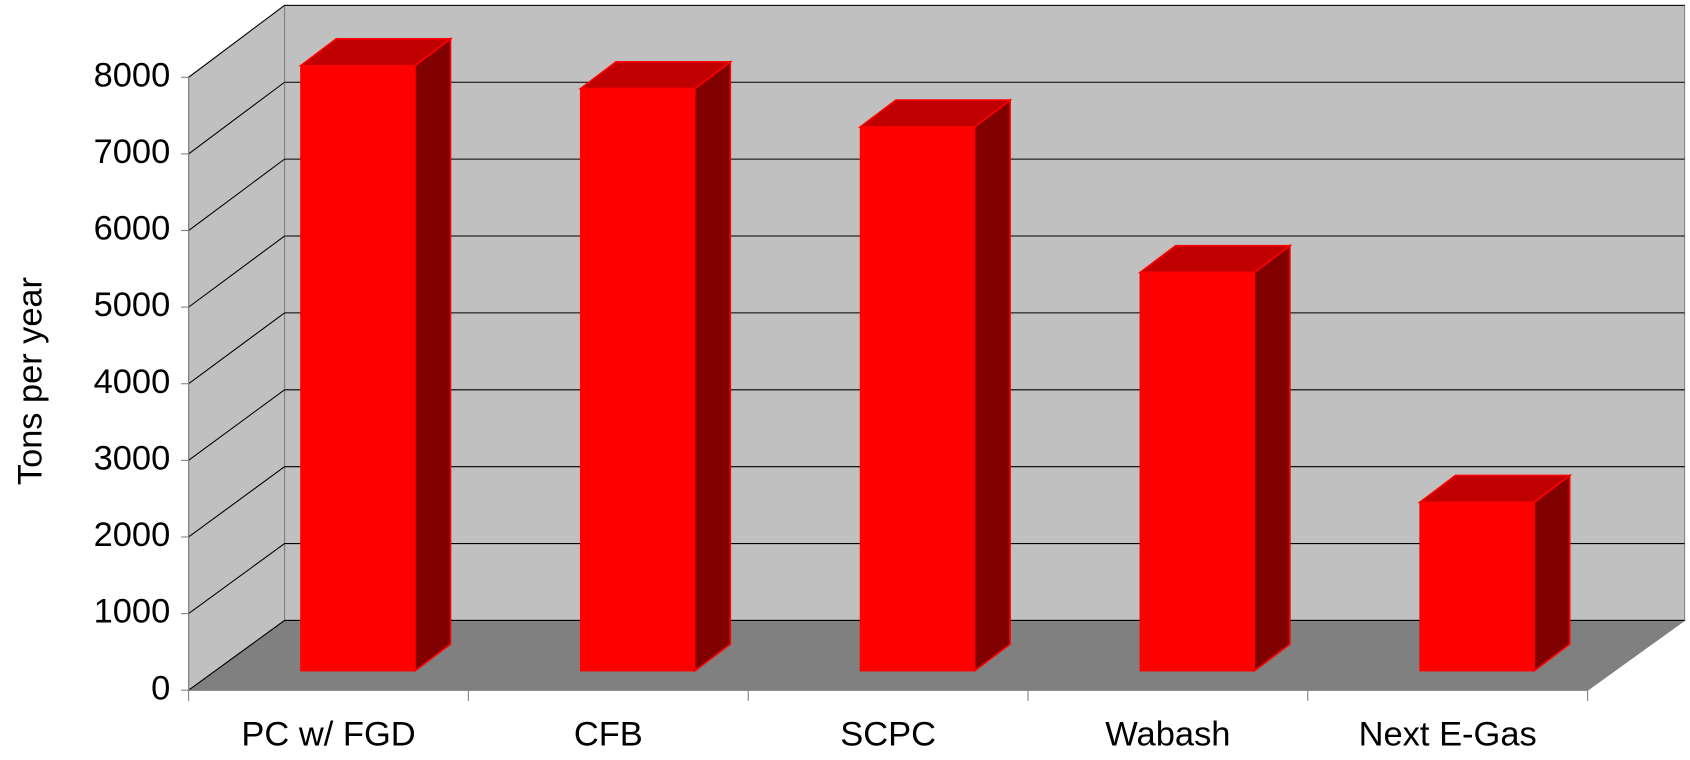  I want to click on x-tick-label: CFB, so click(608, 734).